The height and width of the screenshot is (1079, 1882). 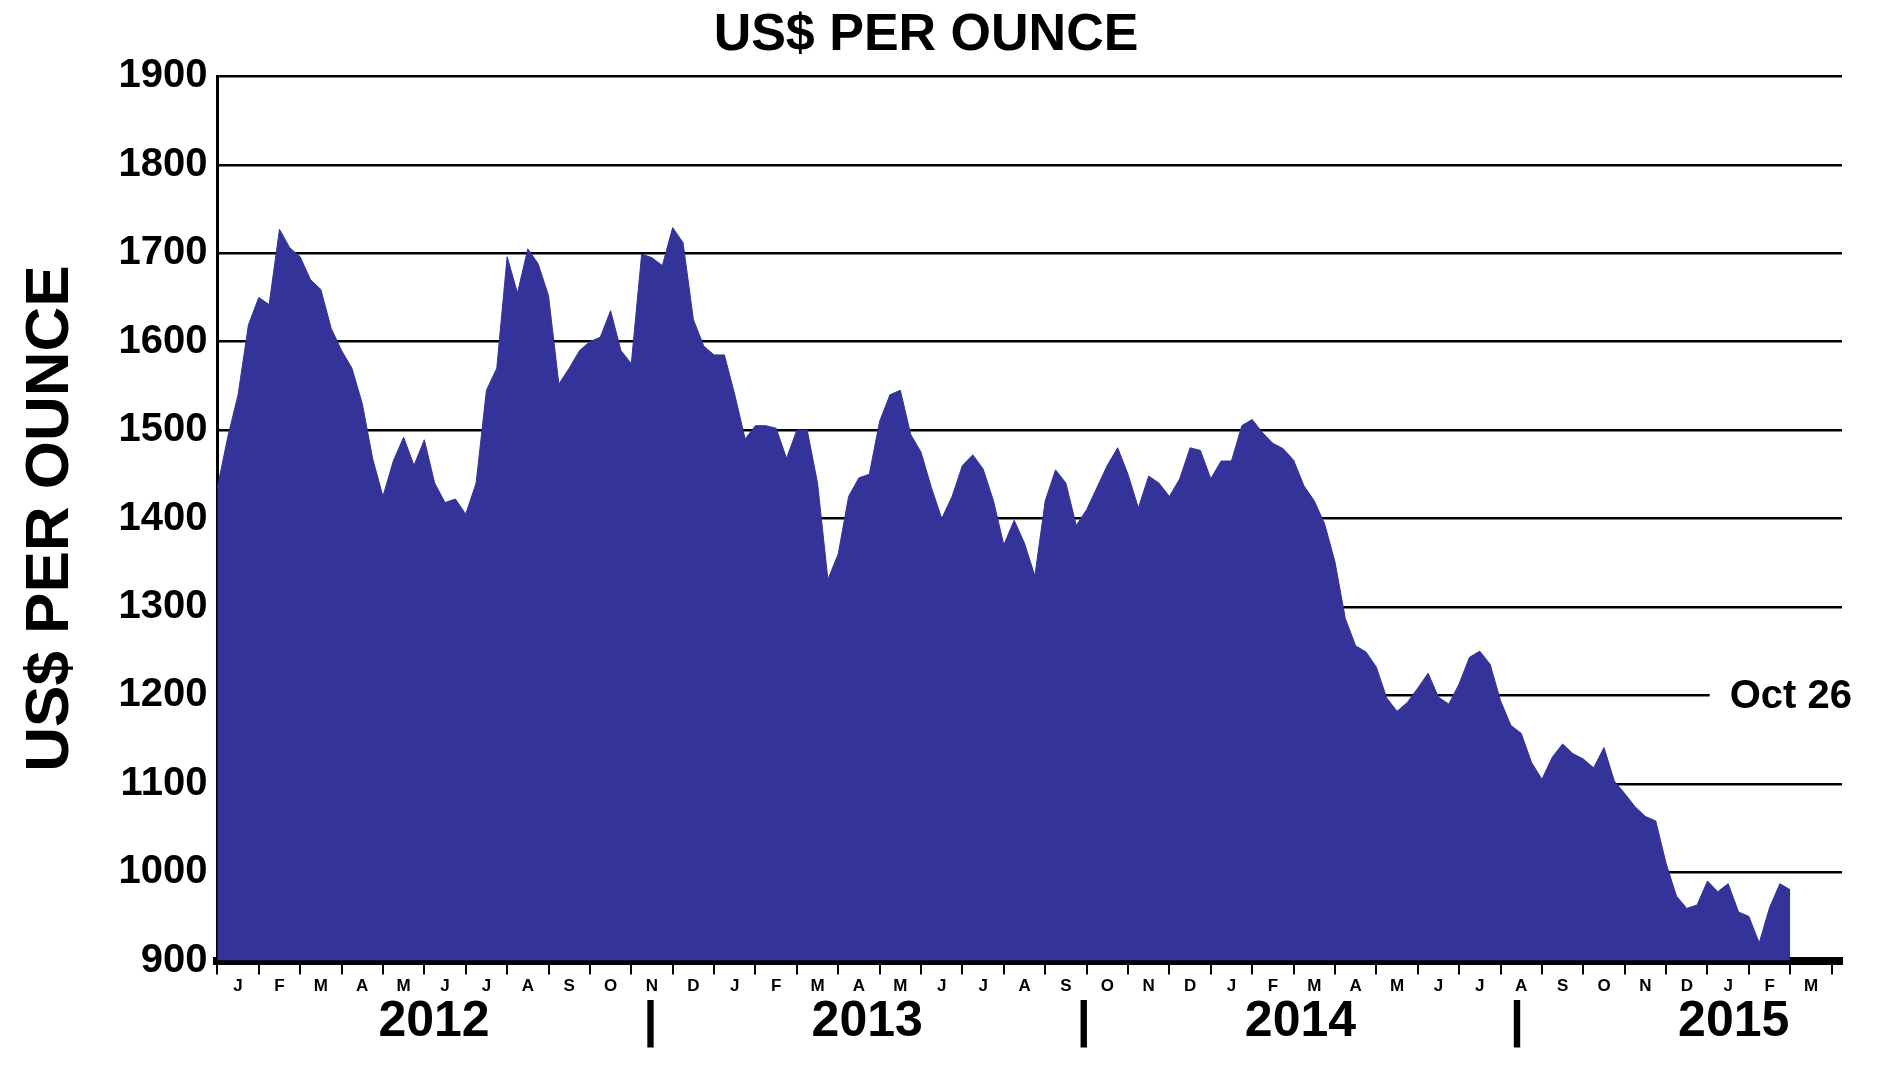 What do you see at coordinates (163, 603) in the screenshot?
I see `y-tick-label: 1300` at bounding box center [163, 603].